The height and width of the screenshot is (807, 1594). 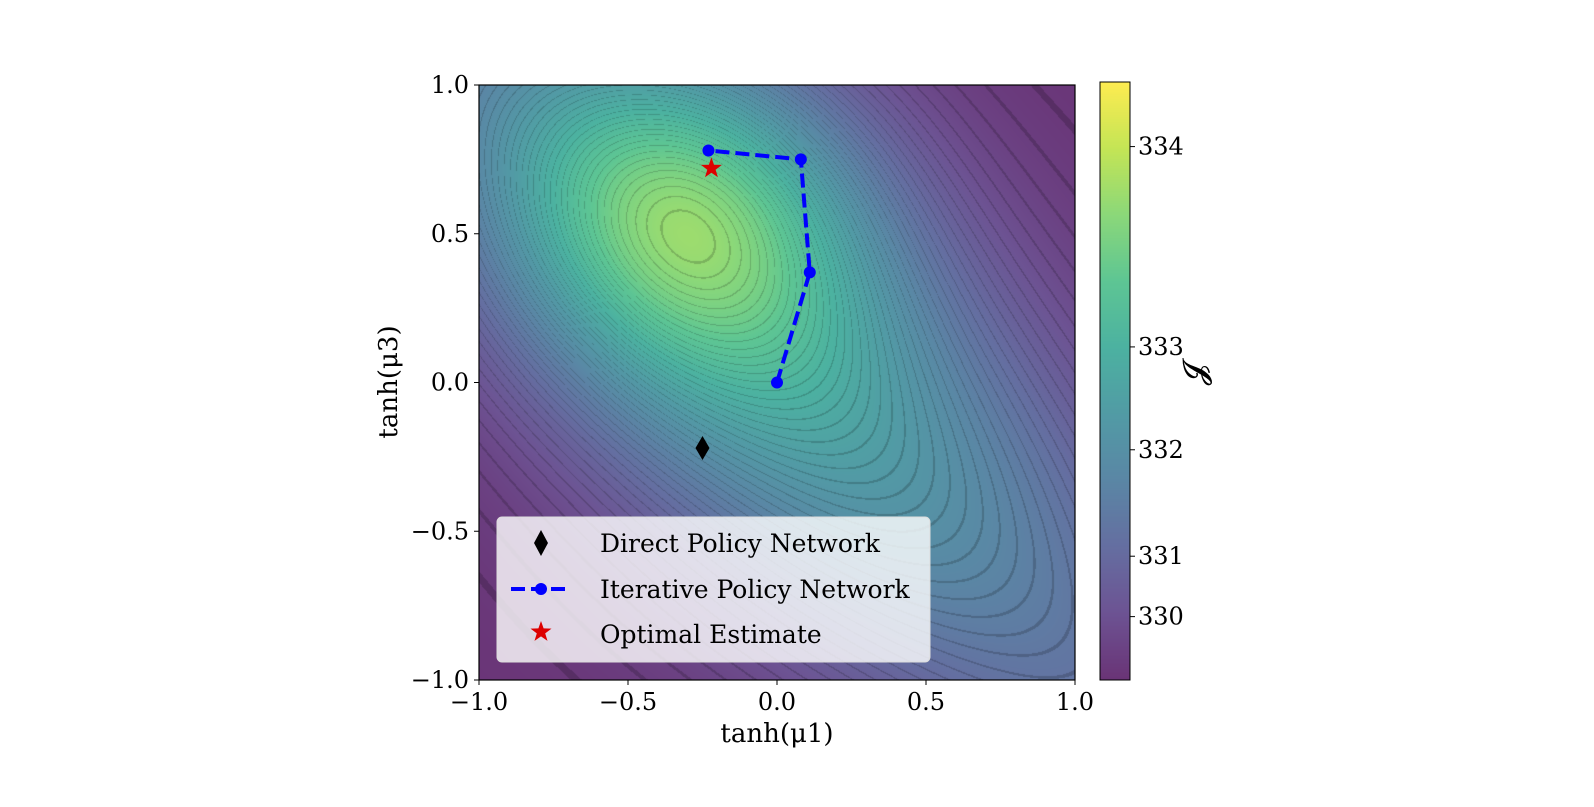 I want to click on legend-label-direct: Direct Policy Network, so click(x=740, y=543).